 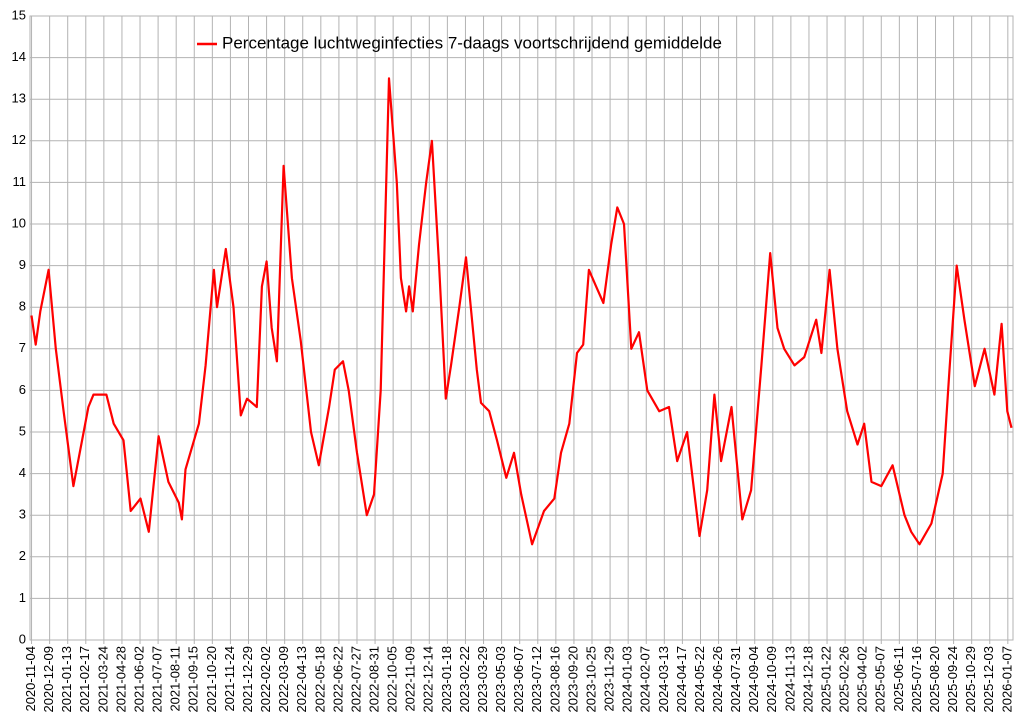 I want to click on x-tick-label: 2022-04-13, so click(x=301, y=679).